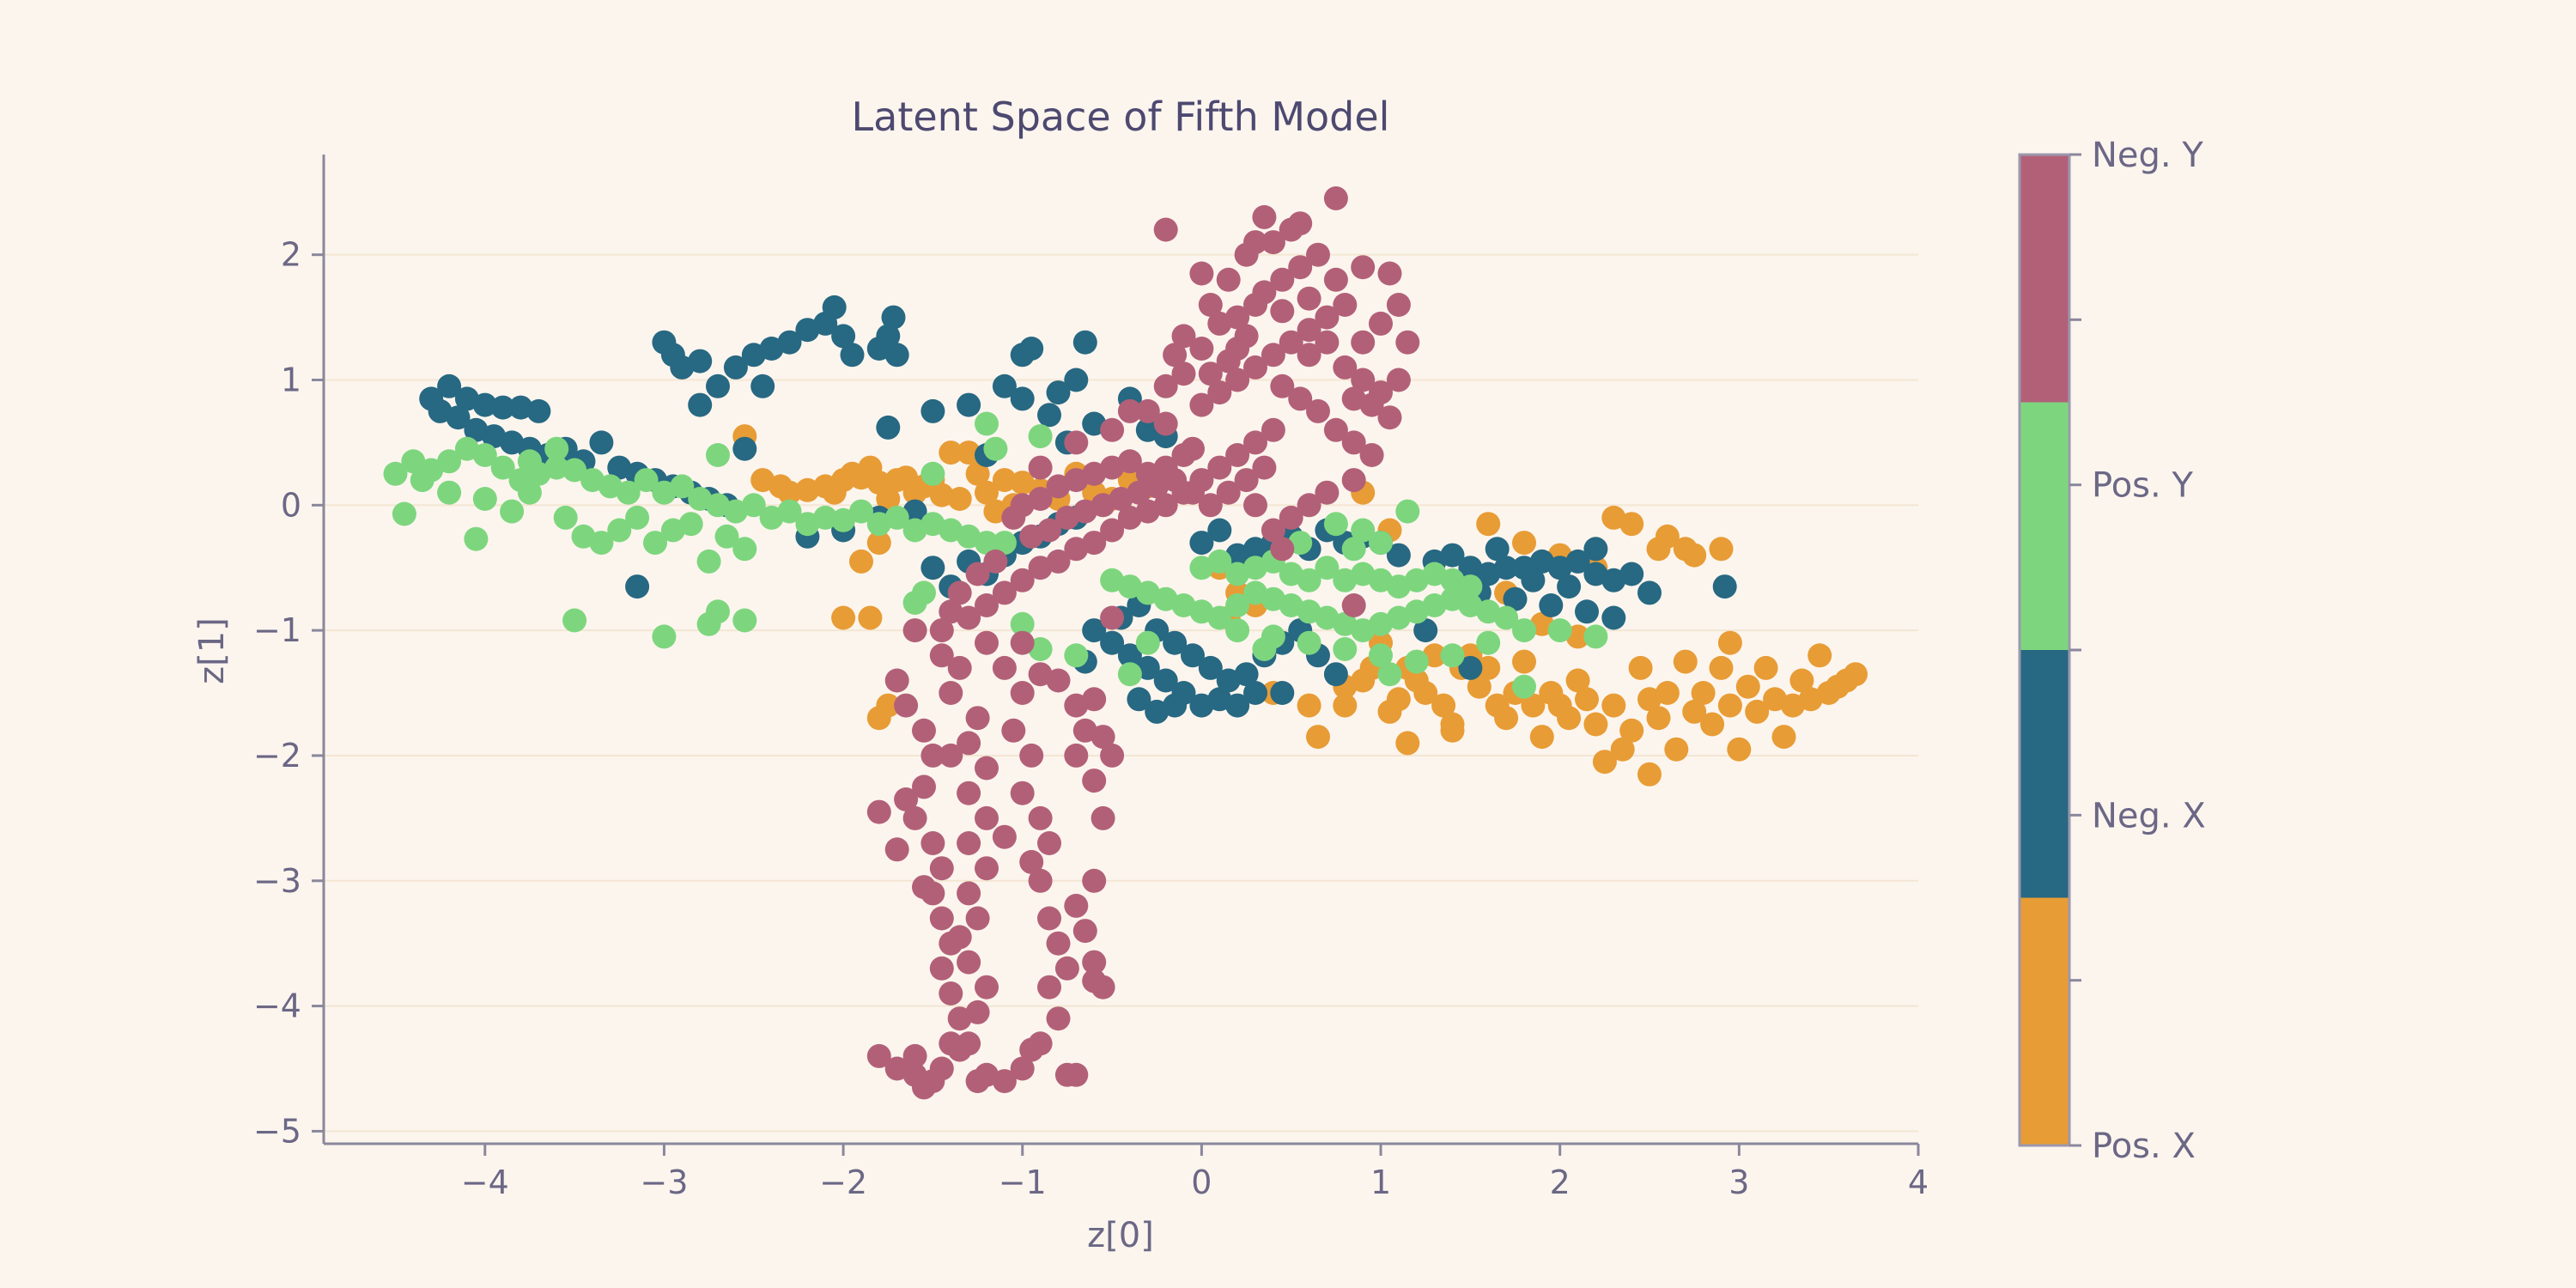  I want to click on colorbar-label: Pos. X, so click(2144, 1146).